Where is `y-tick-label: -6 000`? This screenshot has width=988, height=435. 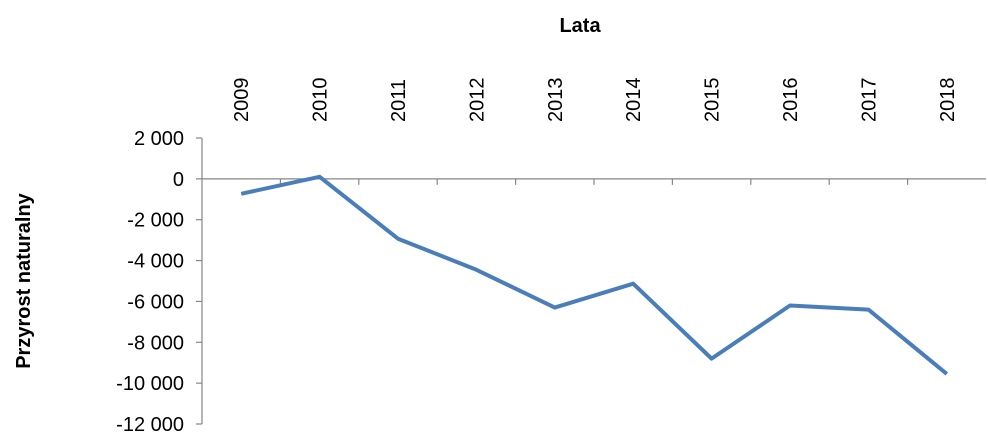 y-tick-label: -6 000 is located at coordinates (155, 302).